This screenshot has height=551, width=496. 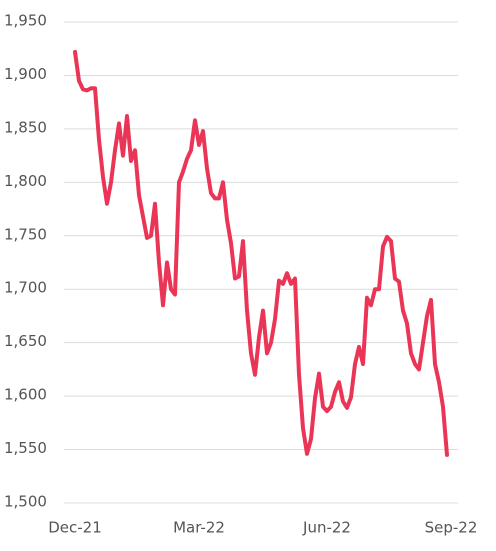 What do you see at coordinates (326, 528) in the screenshot?
I see `x-tick-label: Jun-22` at bounding box center [326, 528].